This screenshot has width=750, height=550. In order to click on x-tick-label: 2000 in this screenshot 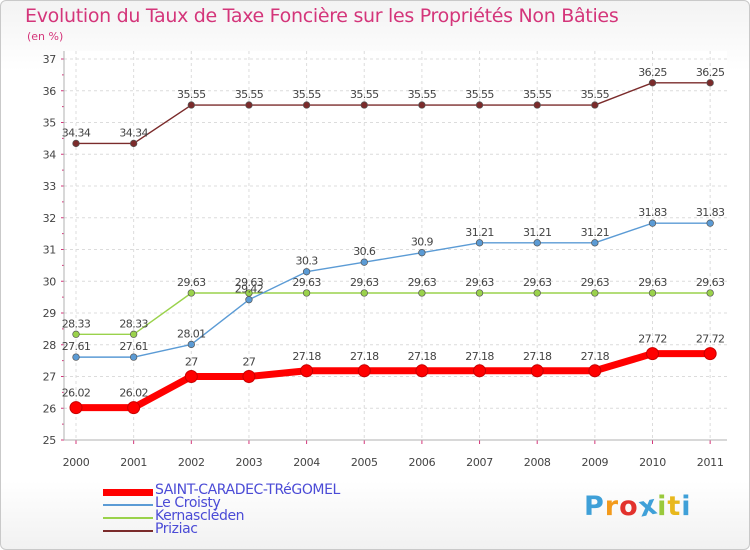, I will do `click(76, 462)`.